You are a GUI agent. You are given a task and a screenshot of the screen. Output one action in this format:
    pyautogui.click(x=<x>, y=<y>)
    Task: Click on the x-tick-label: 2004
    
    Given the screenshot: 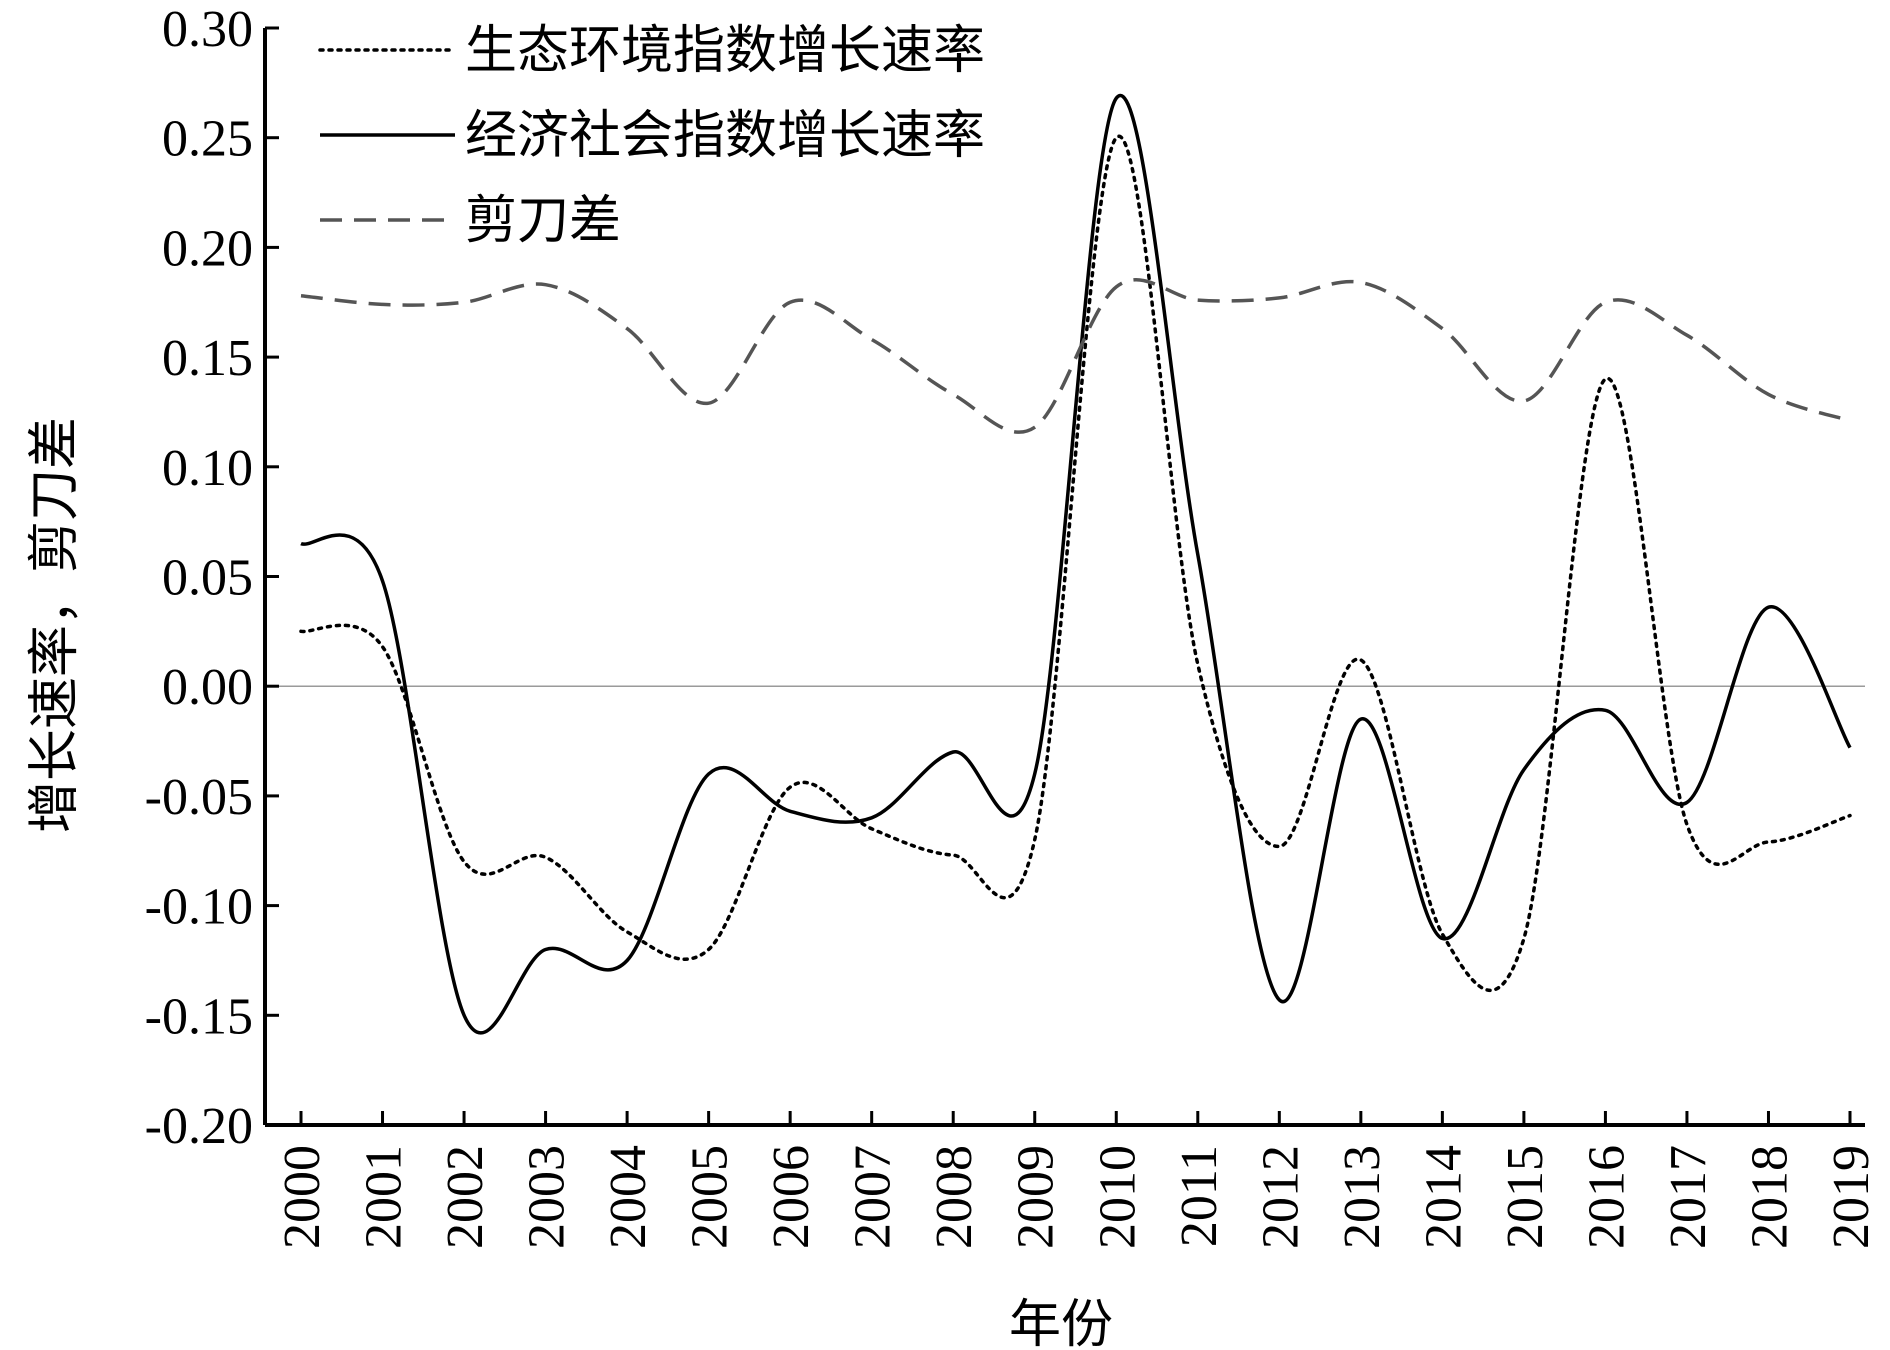 What is the action you would take?
    pyautogui.click(x=628, y=1197)
    